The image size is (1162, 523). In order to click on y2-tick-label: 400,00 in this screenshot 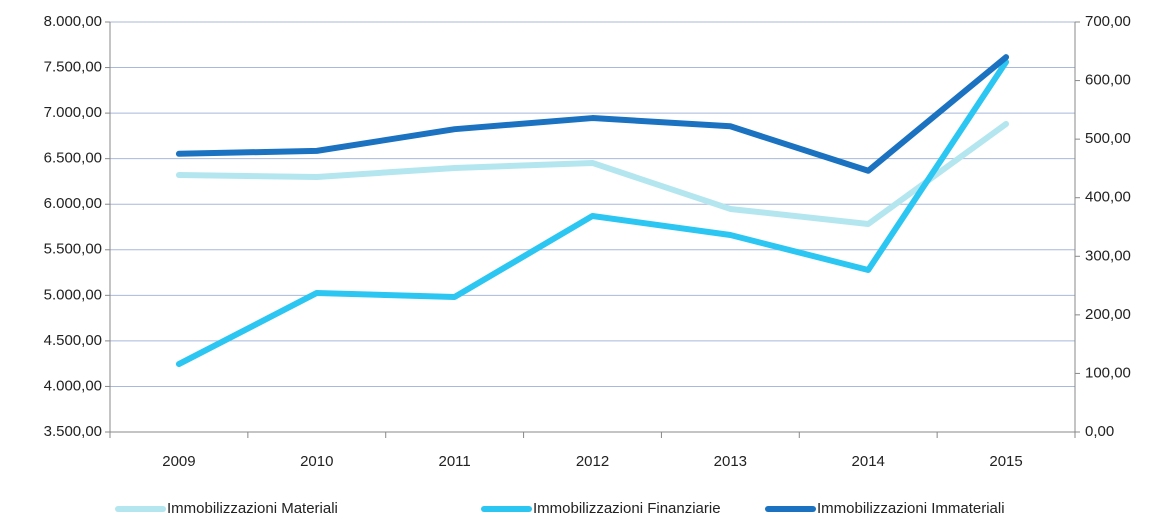, I will do `click(1108, 197)`.